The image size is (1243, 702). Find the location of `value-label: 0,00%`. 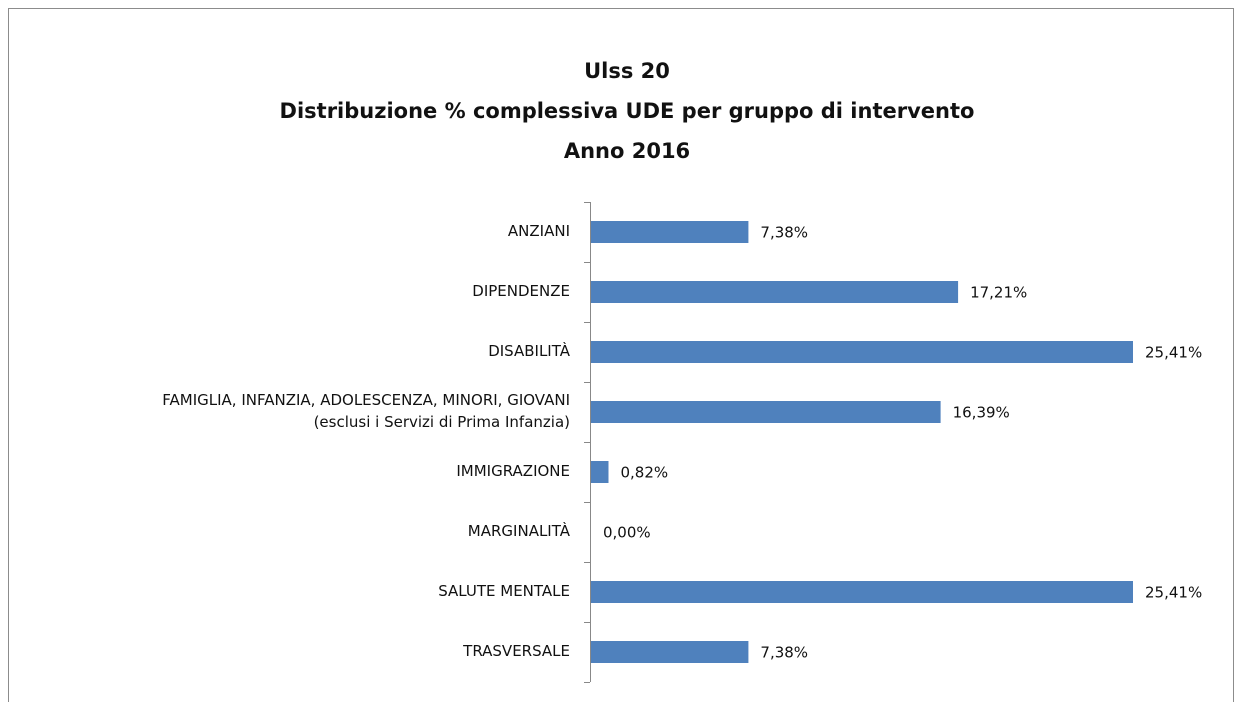

value-label: 0,00% is located at coordinates (627, 533).